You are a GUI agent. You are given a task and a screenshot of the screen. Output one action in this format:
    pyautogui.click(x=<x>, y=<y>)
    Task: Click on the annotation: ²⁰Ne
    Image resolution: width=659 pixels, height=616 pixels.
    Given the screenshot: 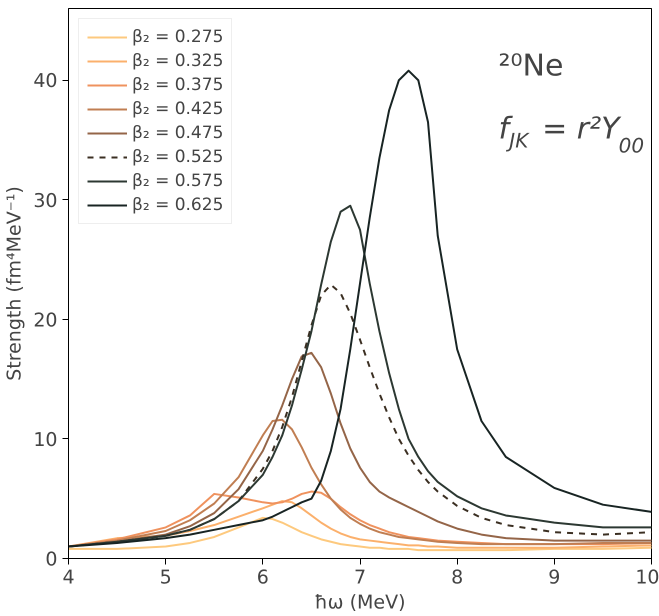 What is the action you would take?
    pyautogui.click(x=531, y=66)
    